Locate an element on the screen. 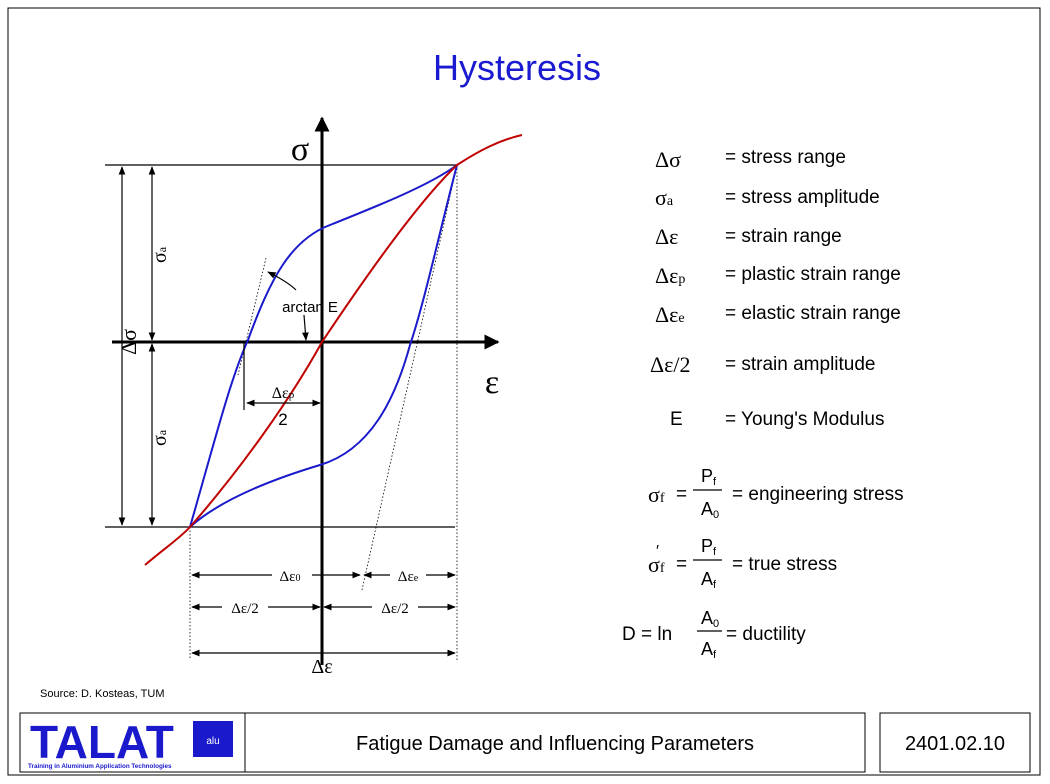 The width and height of the screenshot is (1050, 784). formula-text: = engineering stress is located at coordinates (818, 494).